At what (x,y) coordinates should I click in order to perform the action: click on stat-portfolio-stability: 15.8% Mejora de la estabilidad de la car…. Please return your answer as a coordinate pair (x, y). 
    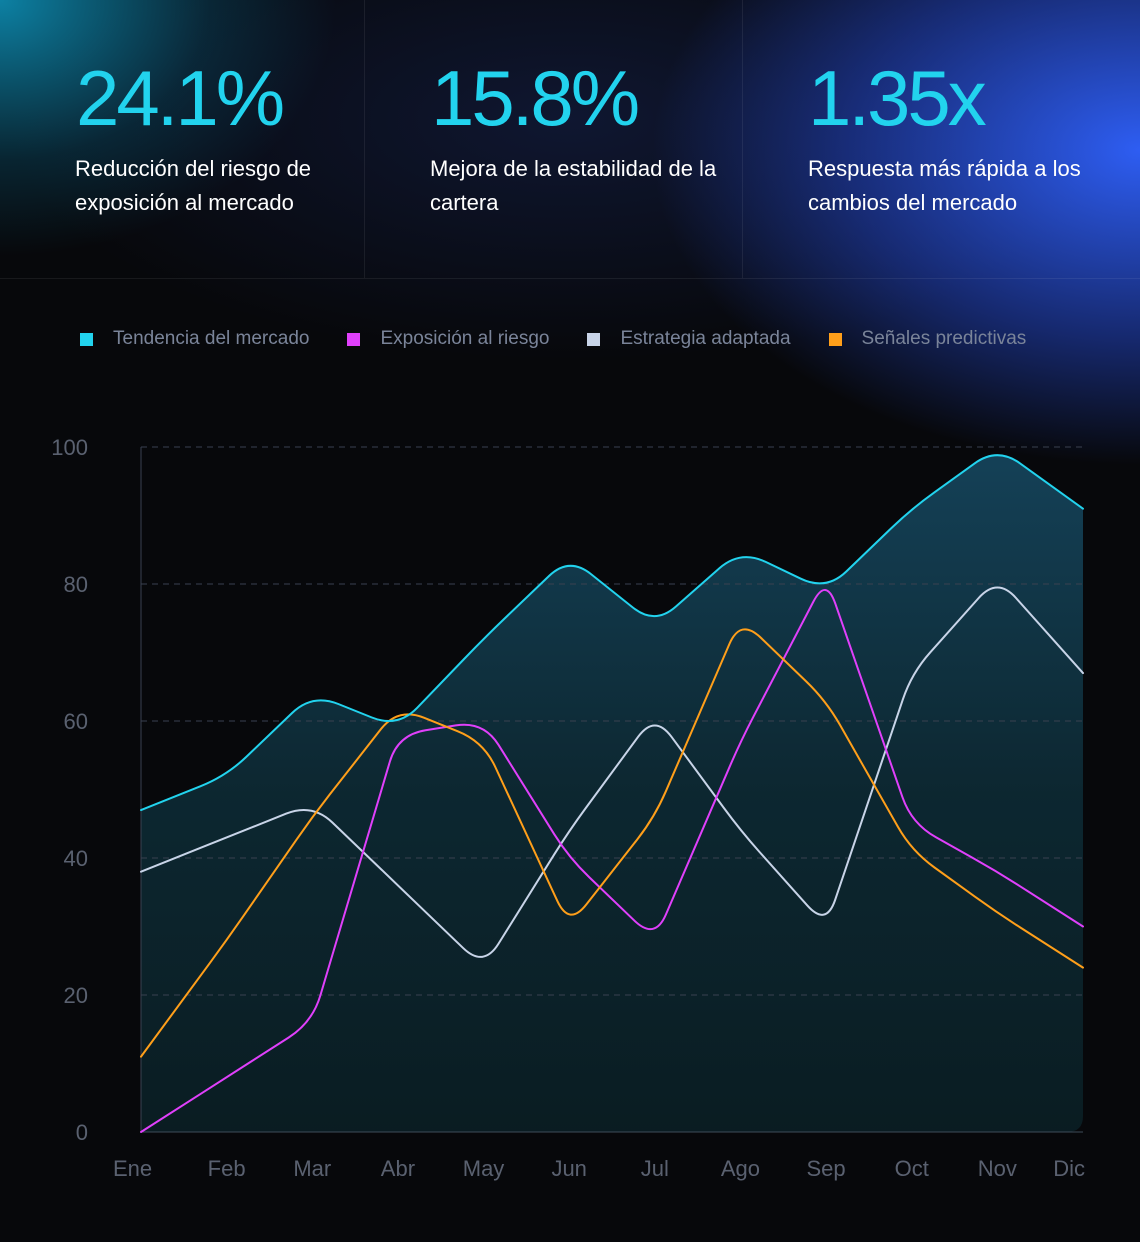
    Looking at the image, I should click on (554, 139).